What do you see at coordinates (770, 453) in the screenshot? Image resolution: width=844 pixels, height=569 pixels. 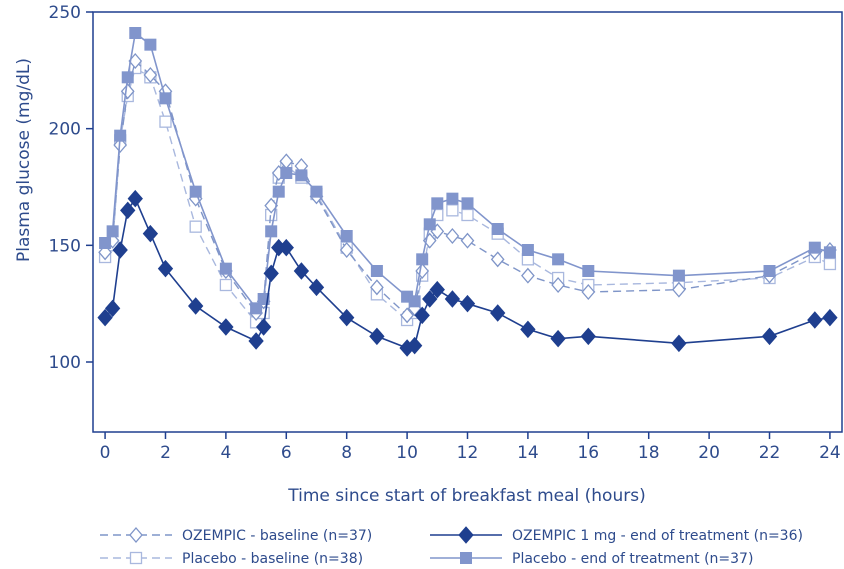 I see `x-tick-label: 22` at bounding box center [770, 453].